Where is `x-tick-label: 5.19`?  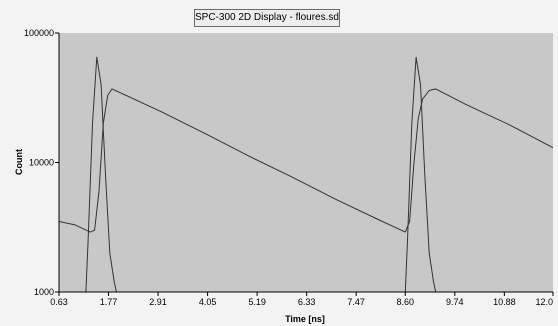 x-tick-label: 5.19 is located at coordinates (257, 302).